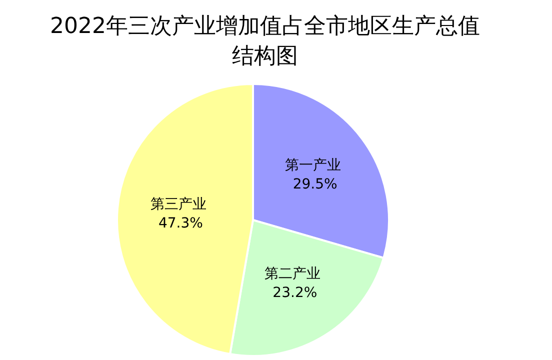 The height and width of the screenshot is (360, 552). I want to click on data-label: 47.3%, so click(180, 223).